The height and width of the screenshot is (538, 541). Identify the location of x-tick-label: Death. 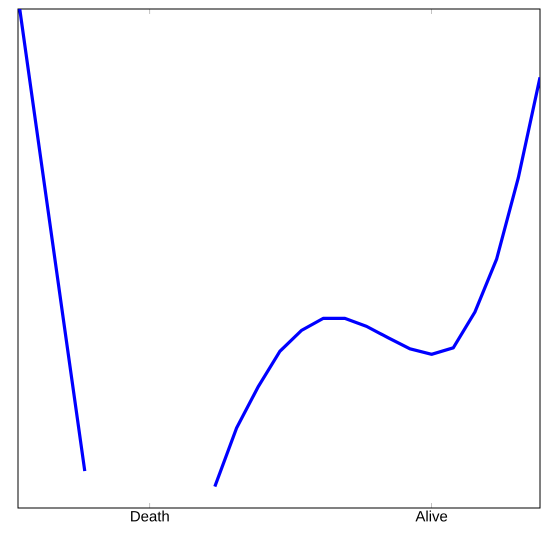
(150, 516).